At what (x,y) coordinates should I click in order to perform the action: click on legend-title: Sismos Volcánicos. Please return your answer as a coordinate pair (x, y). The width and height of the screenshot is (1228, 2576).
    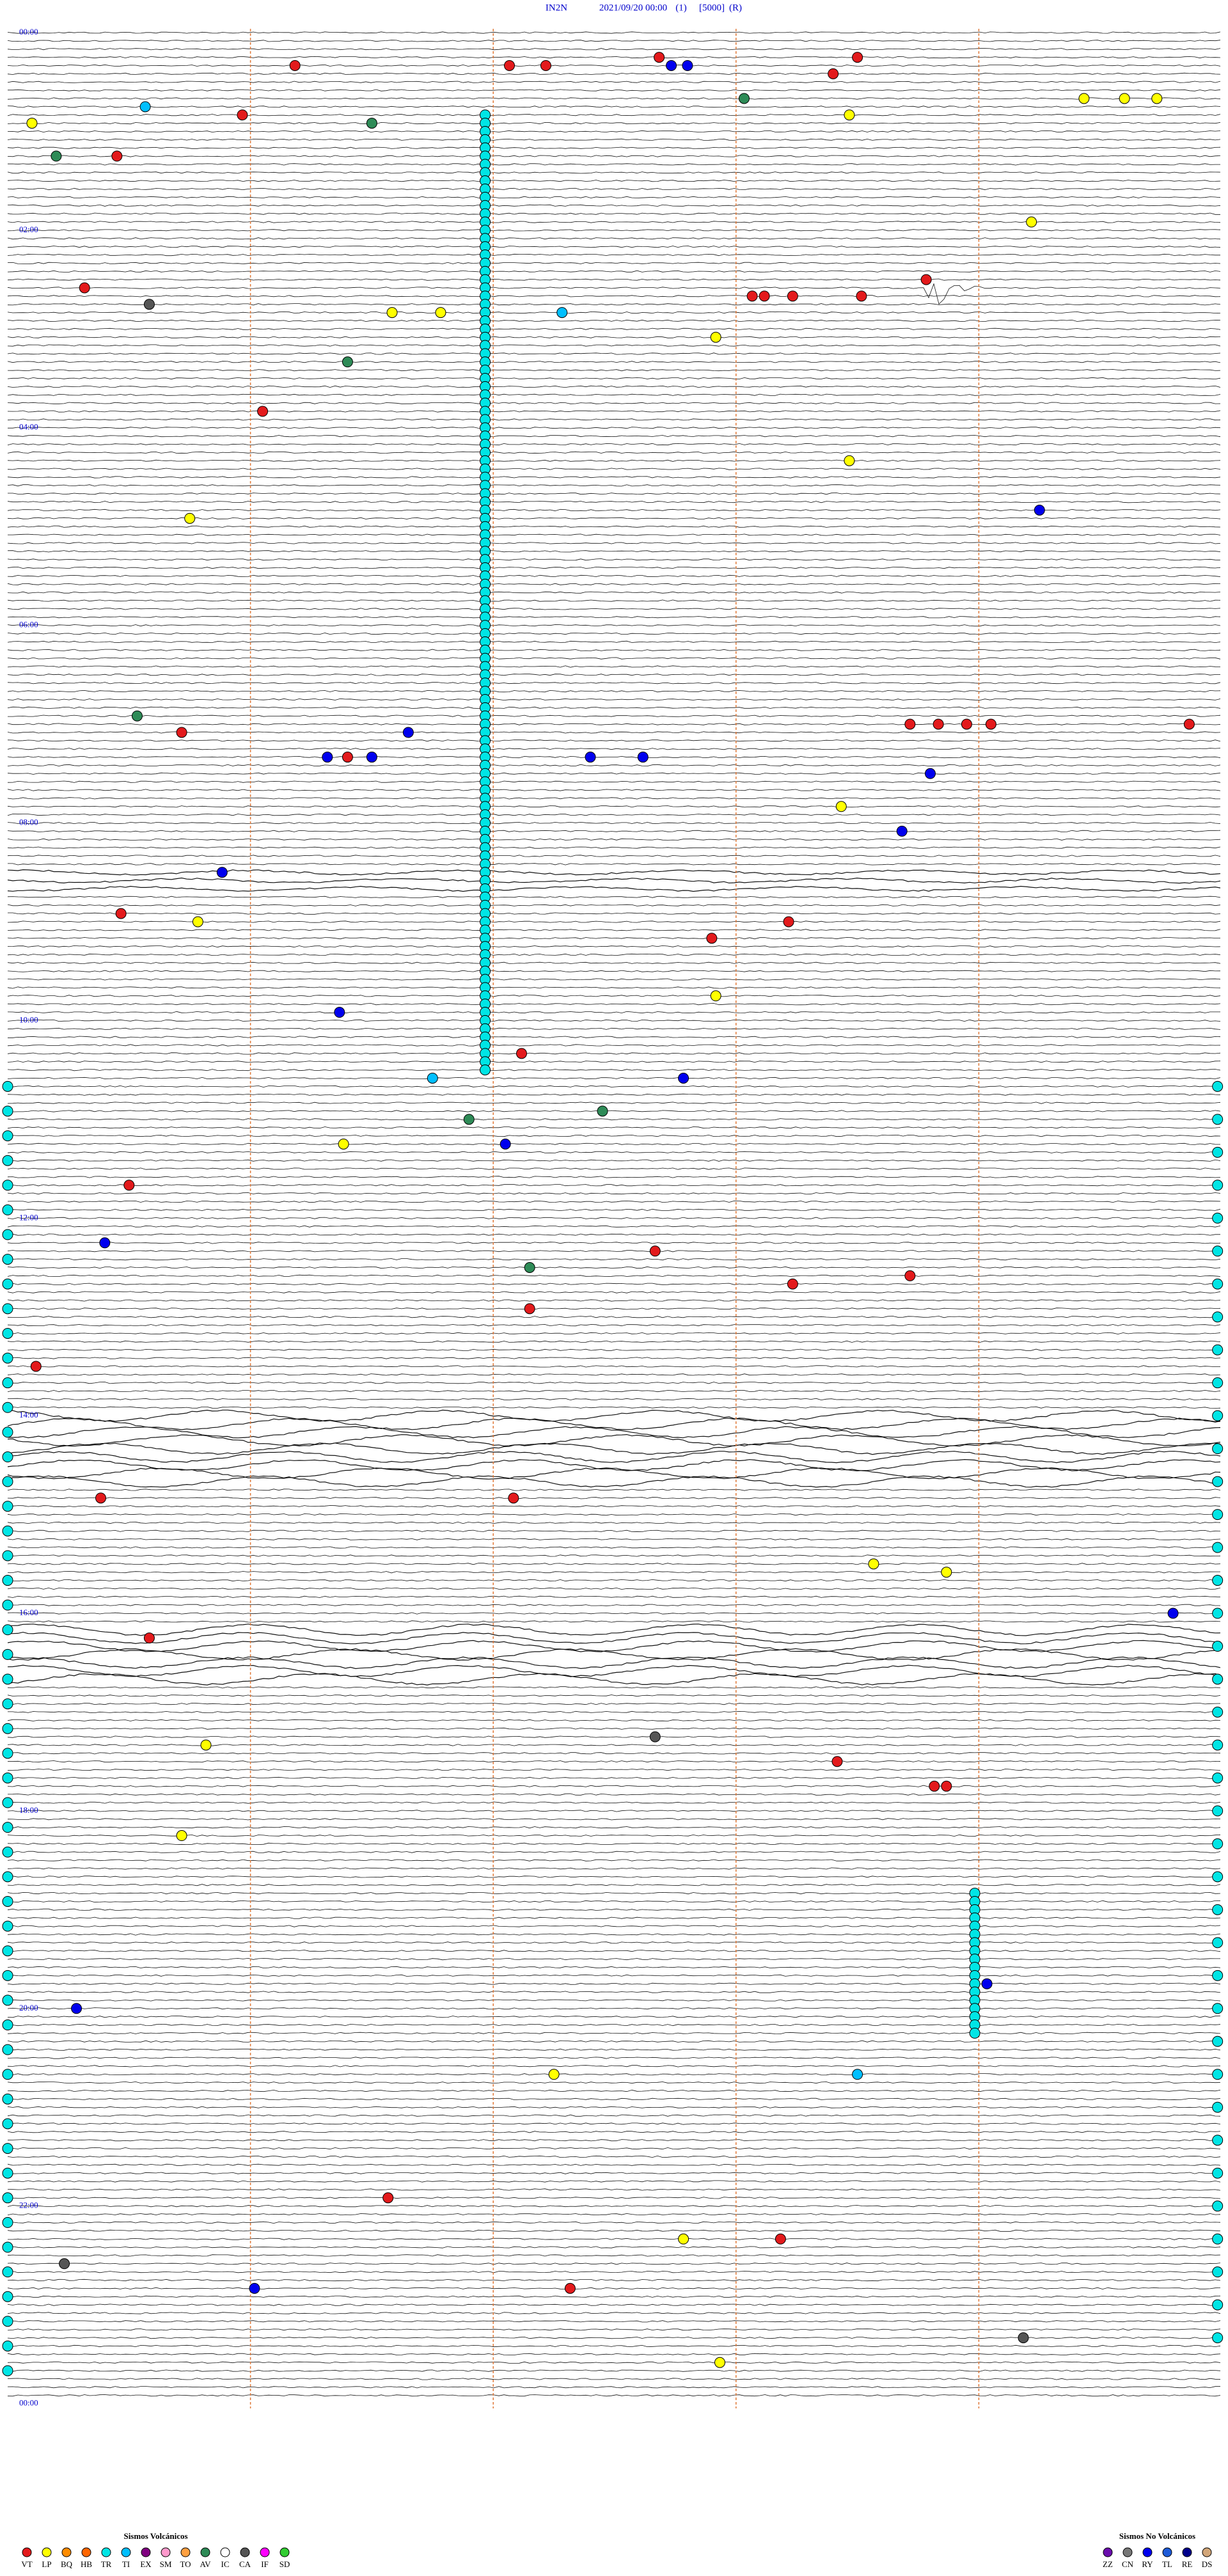
    Looking at the image, I should click on (155, 2536).